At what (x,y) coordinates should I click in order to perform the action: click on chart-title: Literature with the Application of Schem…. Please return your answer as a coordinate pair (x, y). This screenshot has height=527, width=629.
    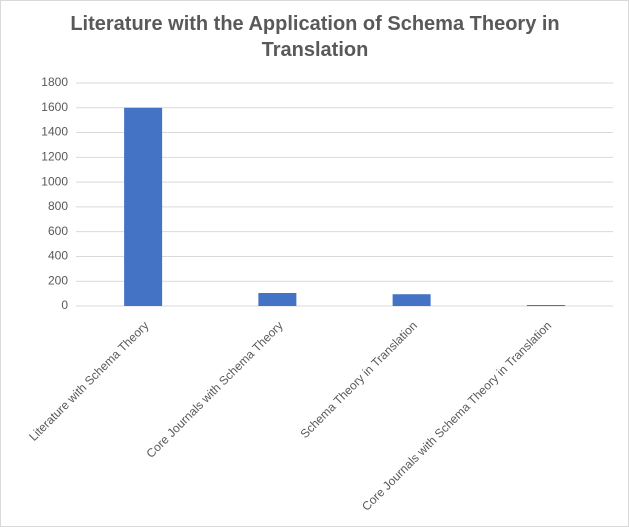
    Looking at the image, I should click on (315, 37).